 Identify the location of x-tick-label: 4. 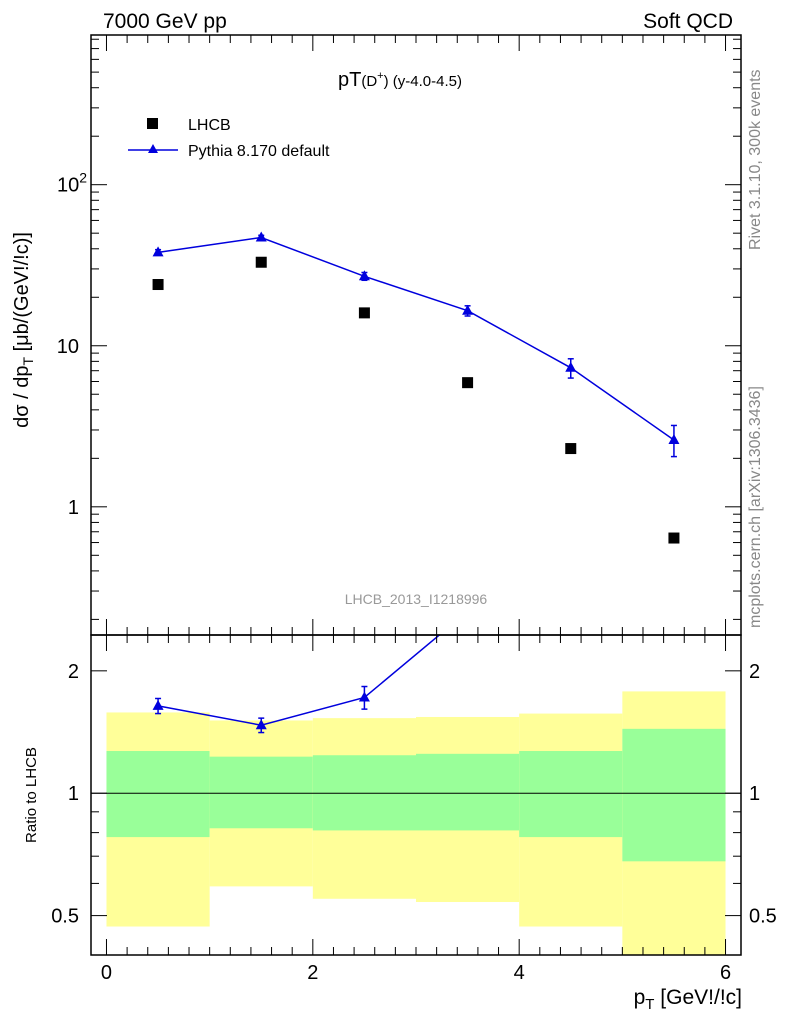
(519, 973).